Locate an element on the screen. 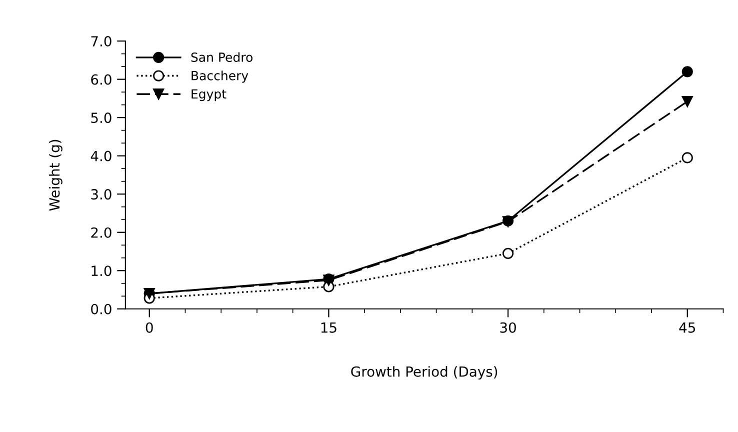 Image resolution: width=738 pixels, height=432 pixels. y-tick-label: 4.0 is located at coordinates (101, 156).